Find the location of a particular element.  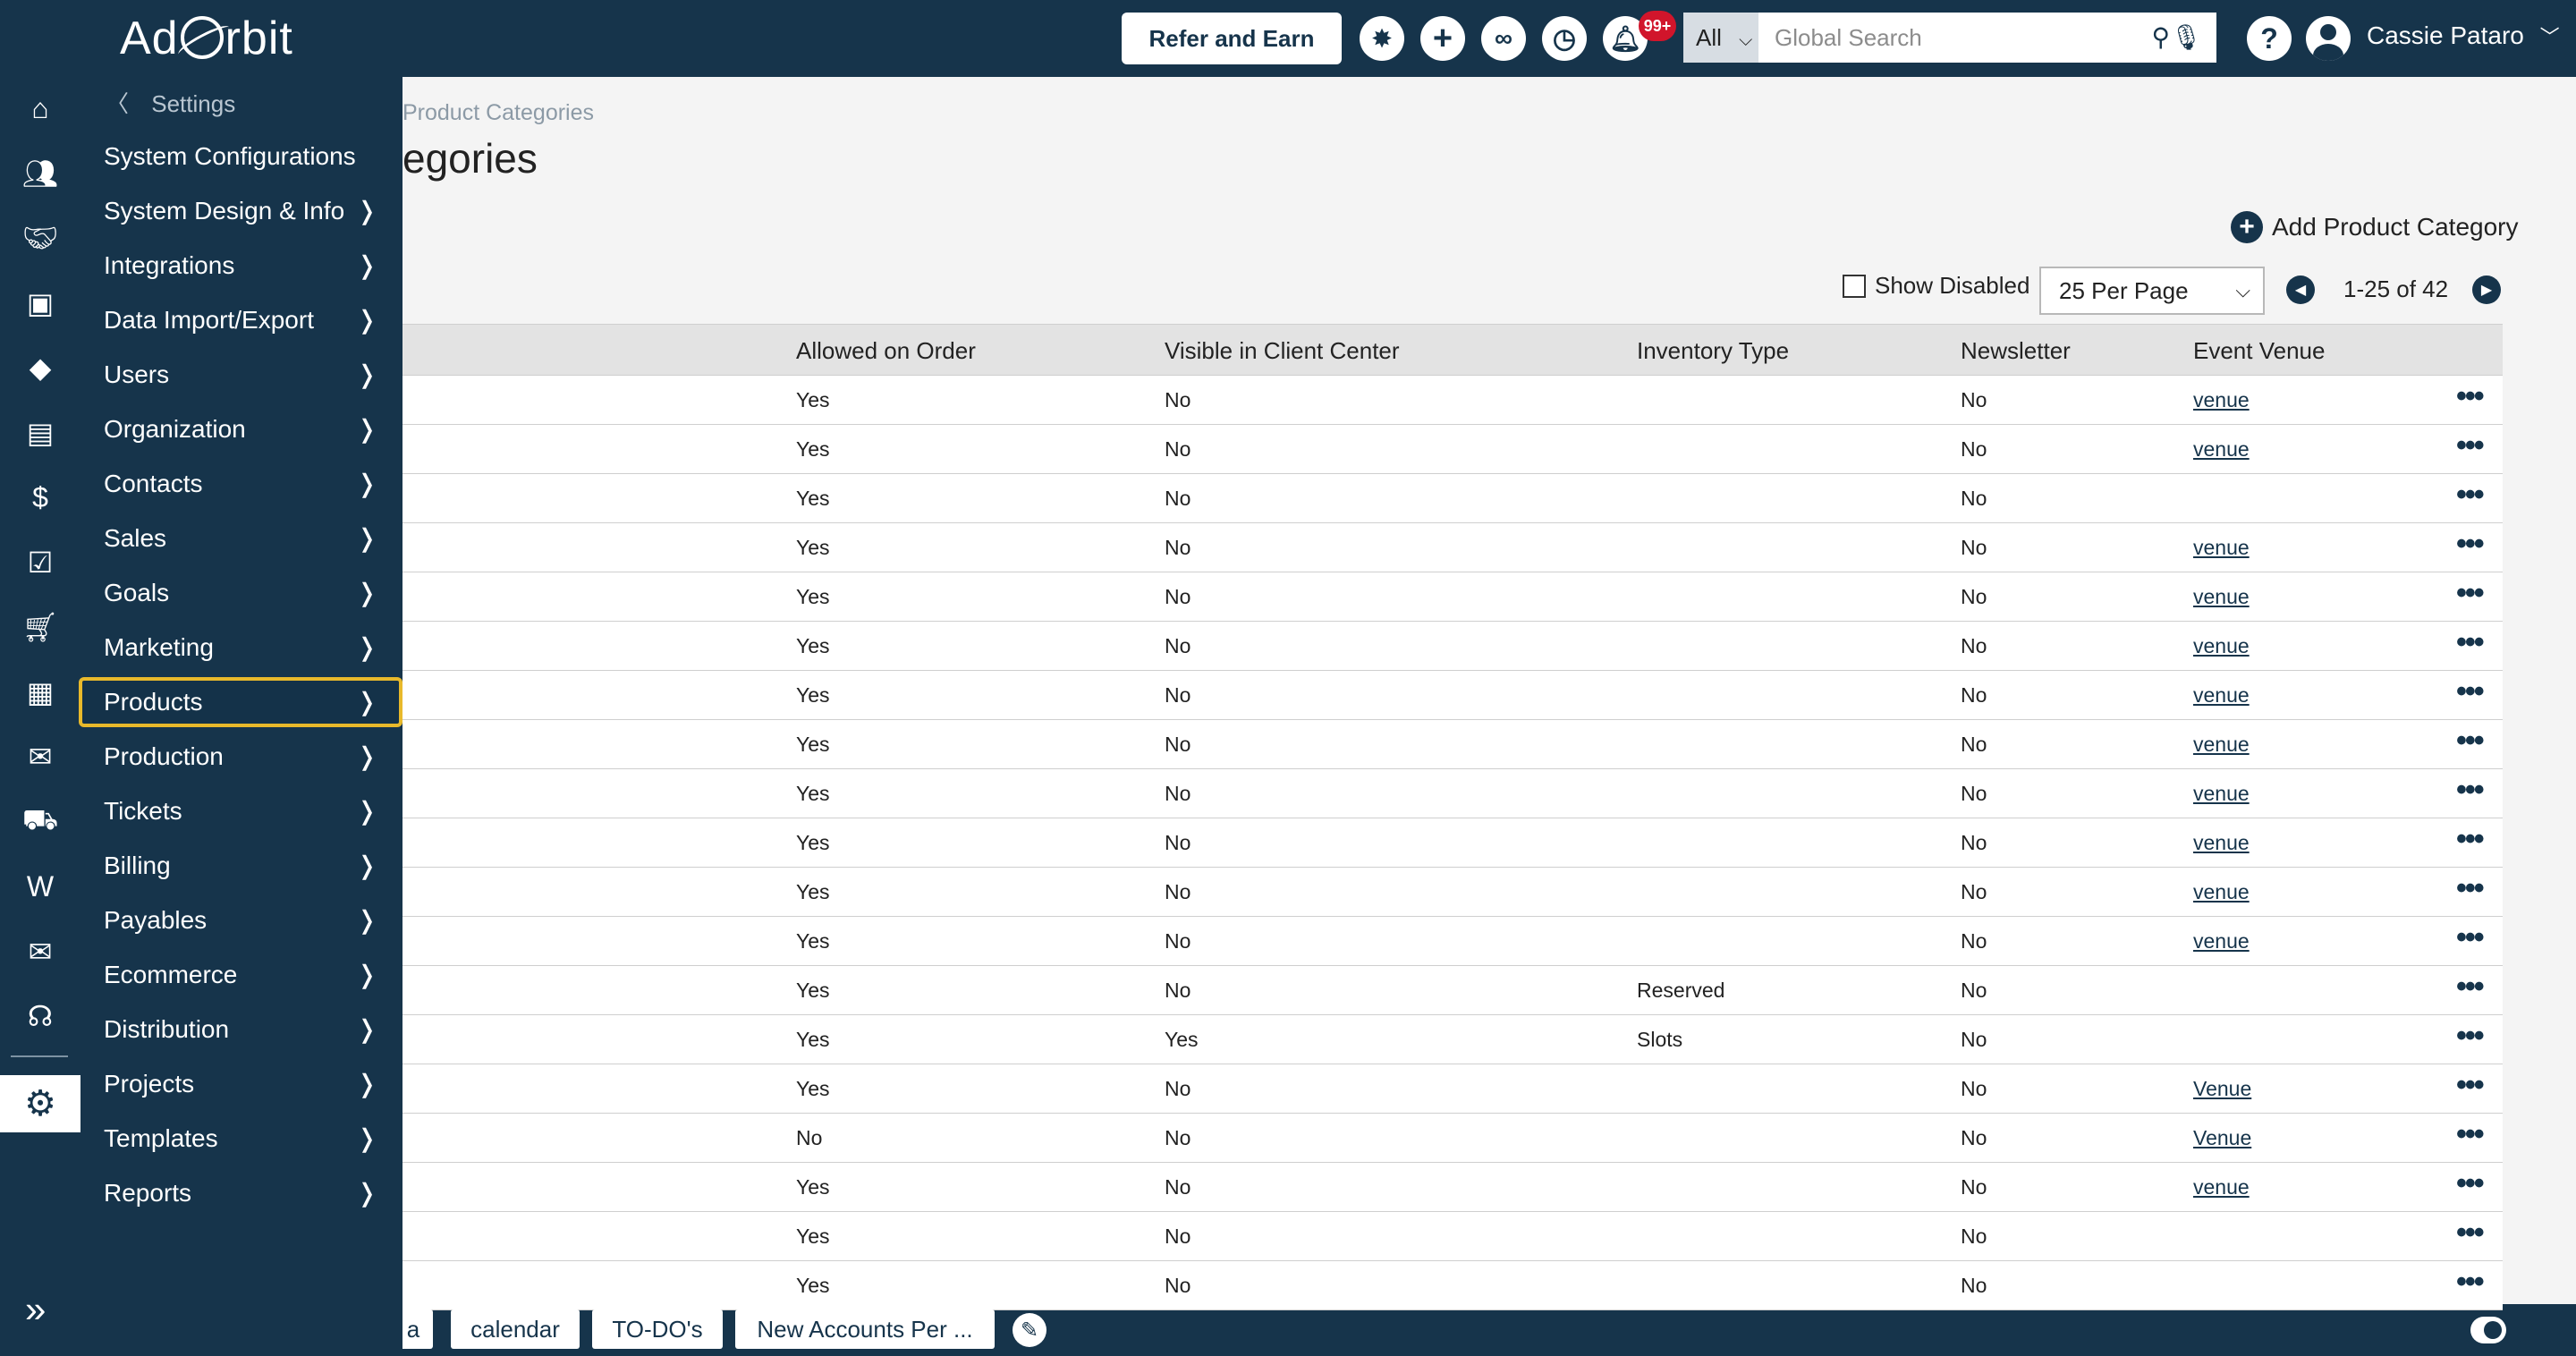

column-header-allowed-on-order: Allowed on Order is located at coordinates (886, 351).